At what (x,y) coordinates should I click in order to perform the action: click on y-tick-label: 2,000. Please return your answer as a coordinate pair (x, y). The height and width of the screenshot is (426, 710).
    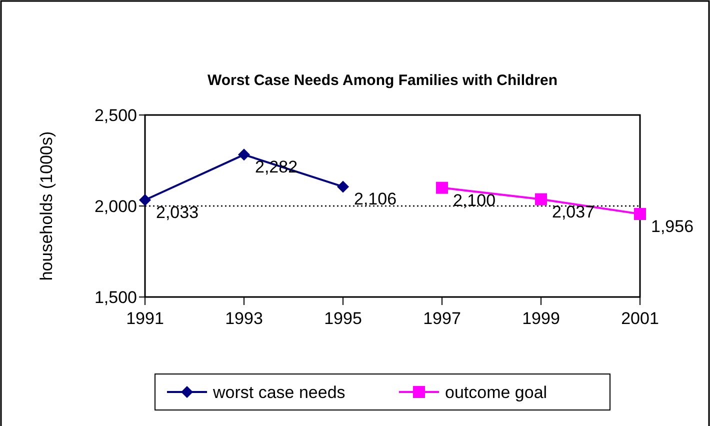
    Looking at the image, I should click on (115, 206).